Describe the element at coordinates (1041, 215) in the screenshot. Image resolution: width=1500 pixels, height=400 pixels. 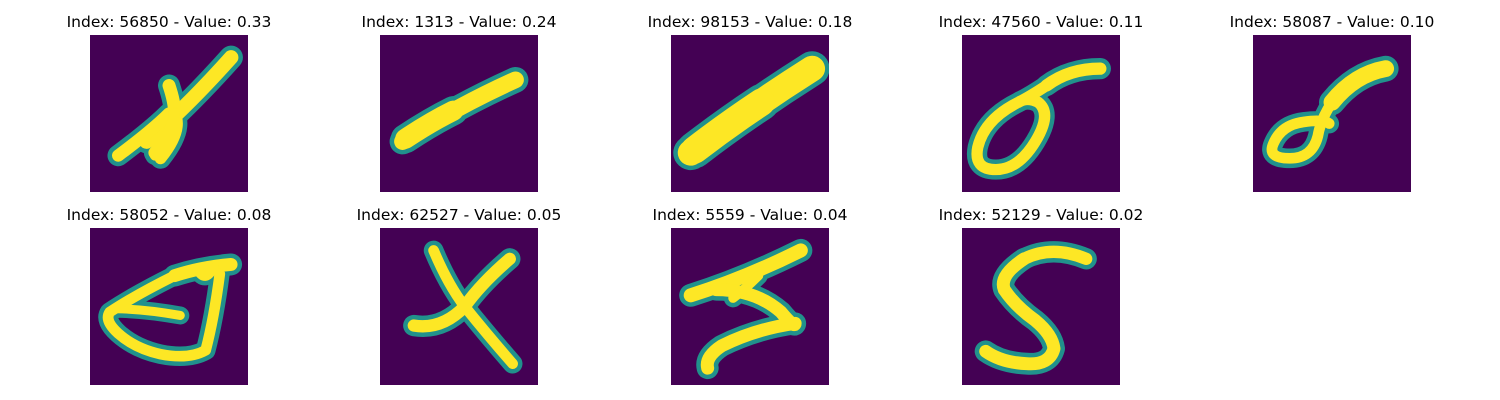
I see `panel-title: Index: 52129 - Value: 0.02` at that location.